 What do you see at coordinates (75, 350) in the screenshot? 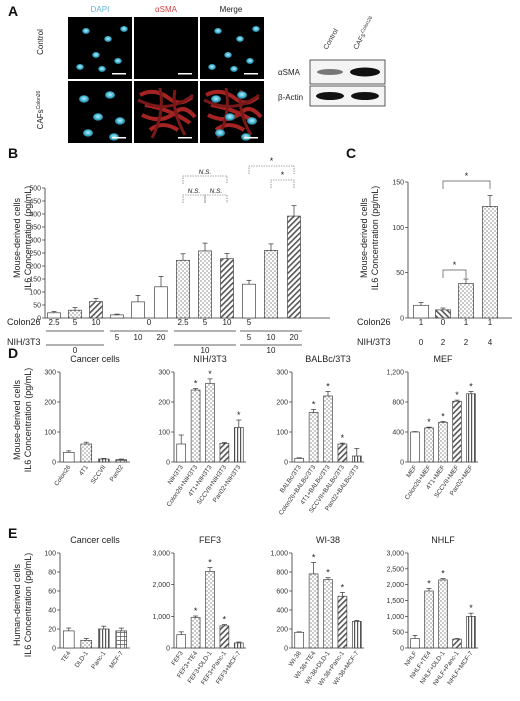
I see `nih-group-label: 0` at bounding box center [75, 350].